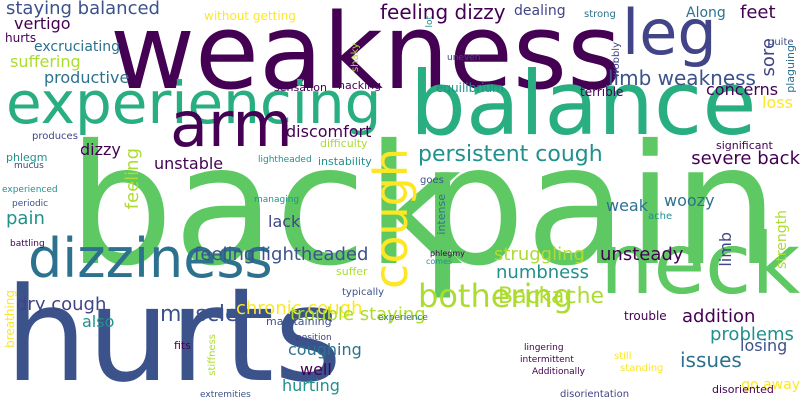 This screenshot has height=400, width=800. What do you see at coordinates (752, 334) in the screenshot?
I see `cloud-word: problems` at bounding box center [752, 334].